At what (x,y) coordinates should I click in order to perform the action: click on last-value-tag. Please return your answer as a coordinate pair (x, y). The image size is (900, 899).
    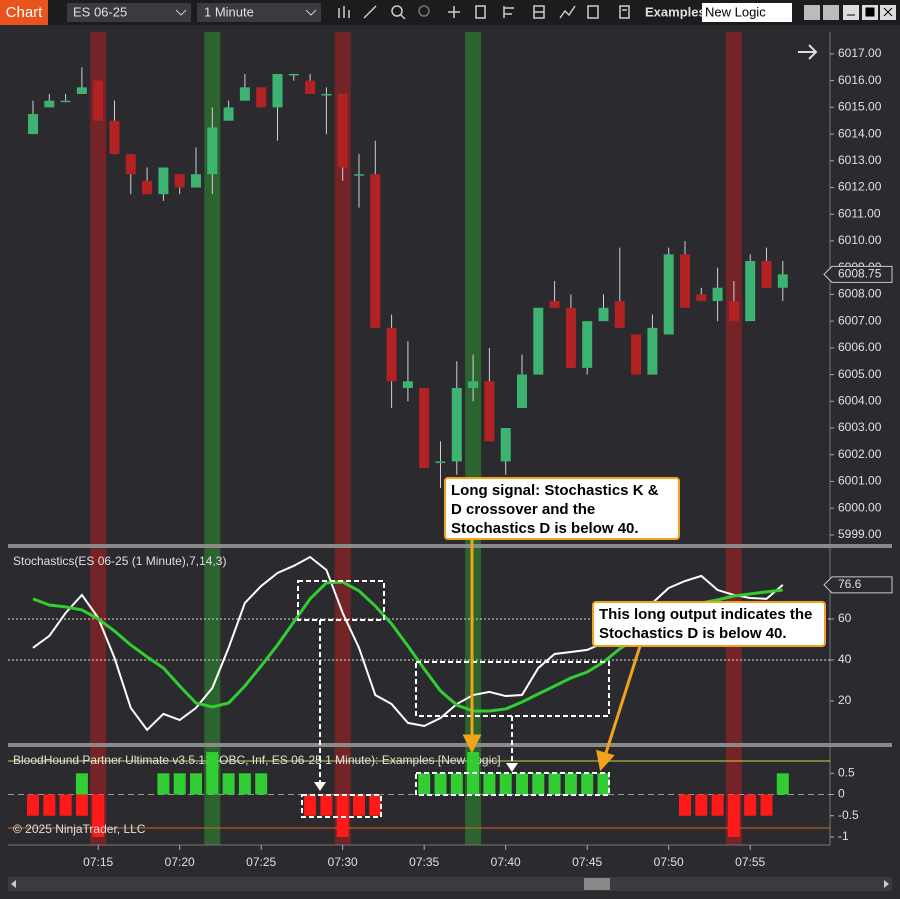
    Looking at the image, I should click on (858, 585).